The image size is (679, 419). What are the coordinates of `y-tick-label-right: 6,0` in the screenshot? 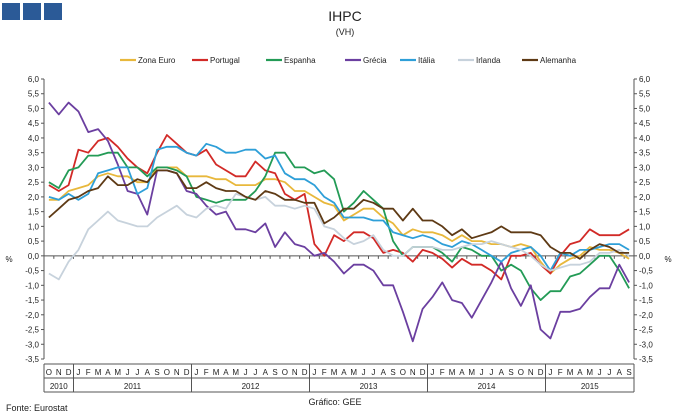 It's located at (645, 79).